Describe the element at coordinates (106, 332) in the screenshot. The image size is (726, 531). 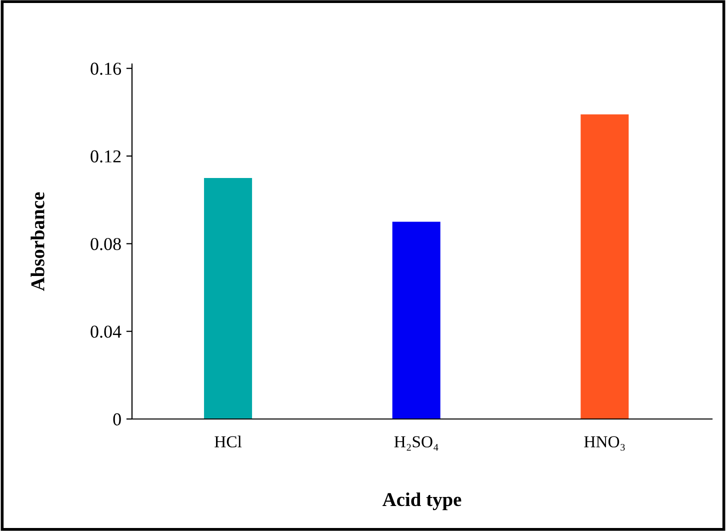
I see `y-tick-label: 0.04` at that location.